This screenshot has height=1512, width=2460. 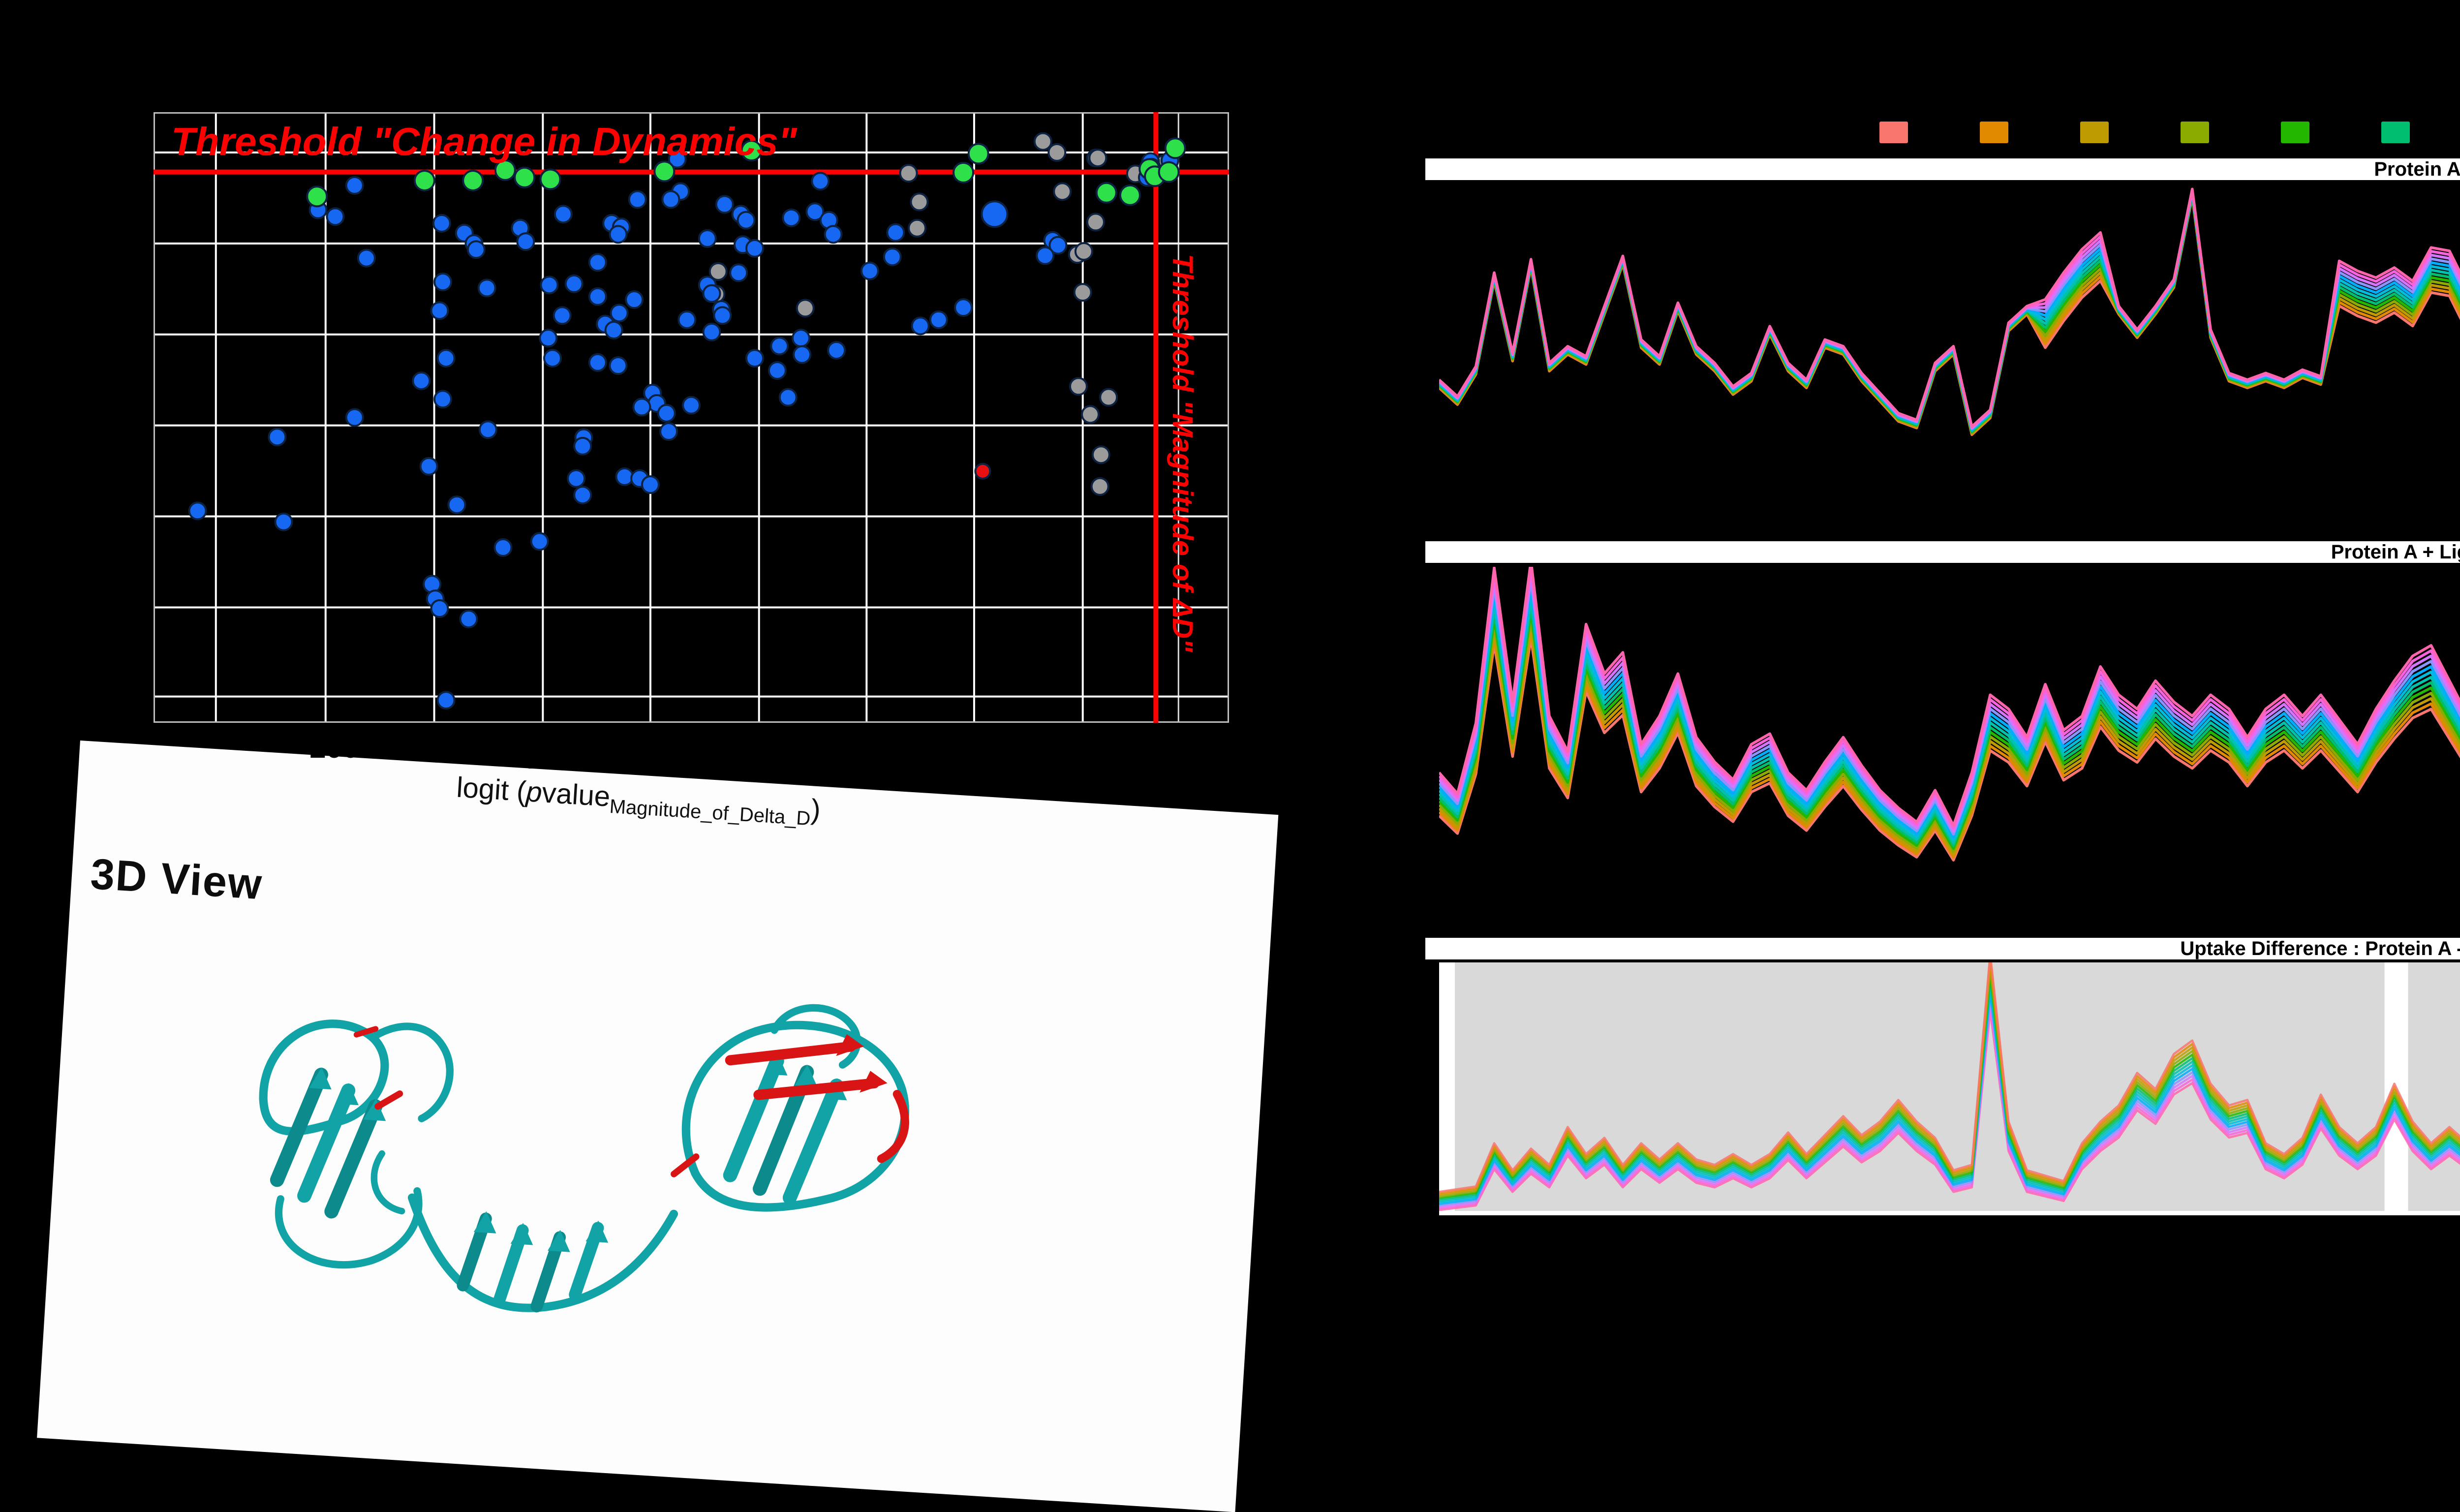 What do you see at coordinates (1447, 1086) in the screenshot?
I see `selection-band` at bounding box center [1447, 1086].